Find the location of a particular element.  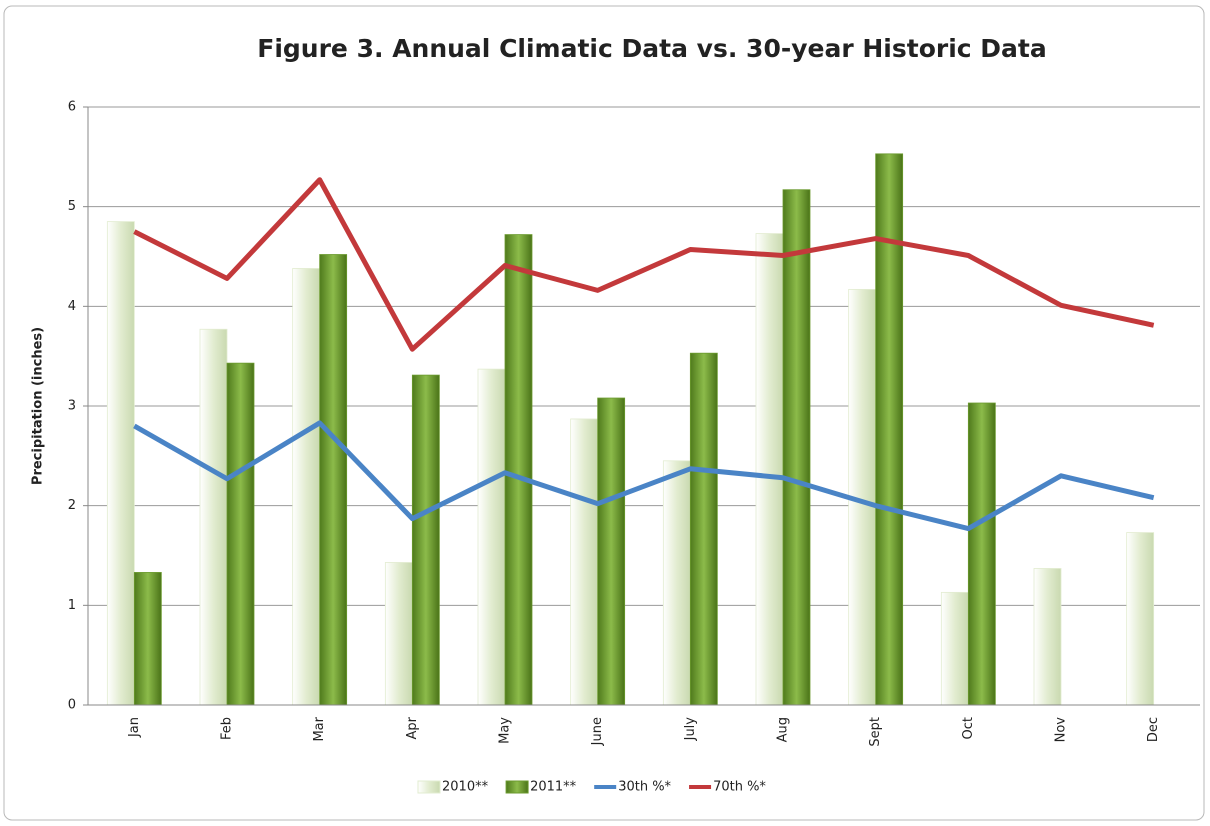

x-tick-label: Jan is located at coordinates (134, 727).